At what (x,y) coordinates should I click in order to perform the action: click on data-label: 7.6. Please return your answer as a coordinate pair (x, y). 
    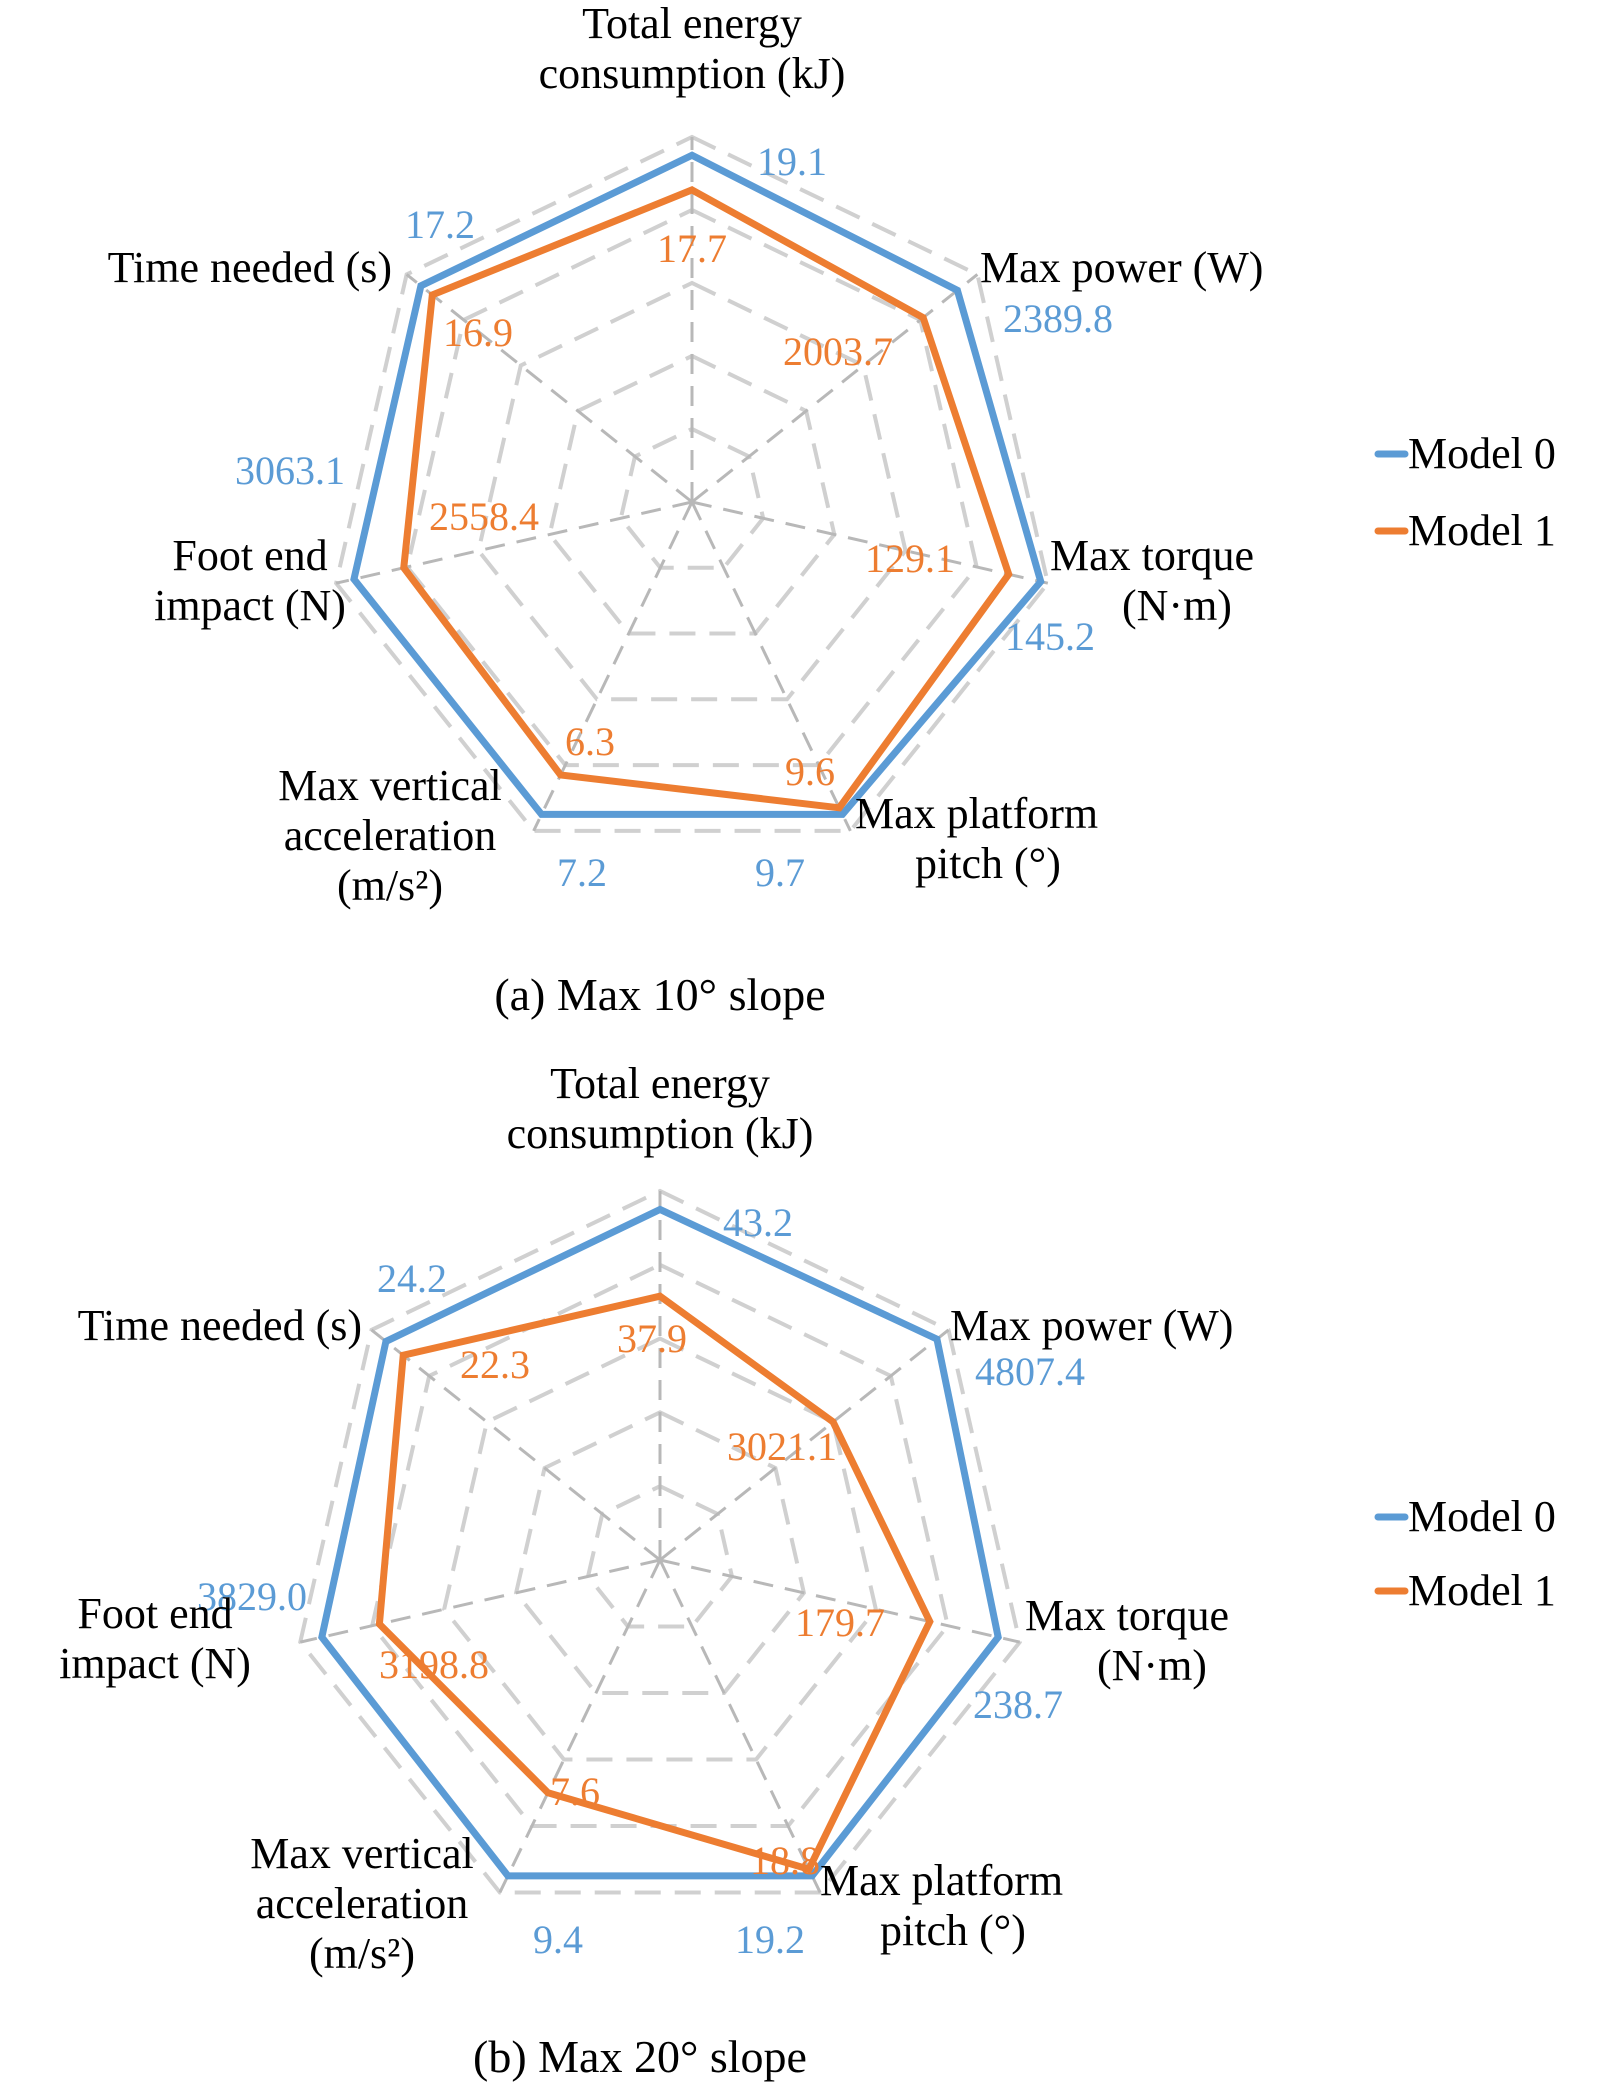
    Looking at the image, I should click on (575, 1791).